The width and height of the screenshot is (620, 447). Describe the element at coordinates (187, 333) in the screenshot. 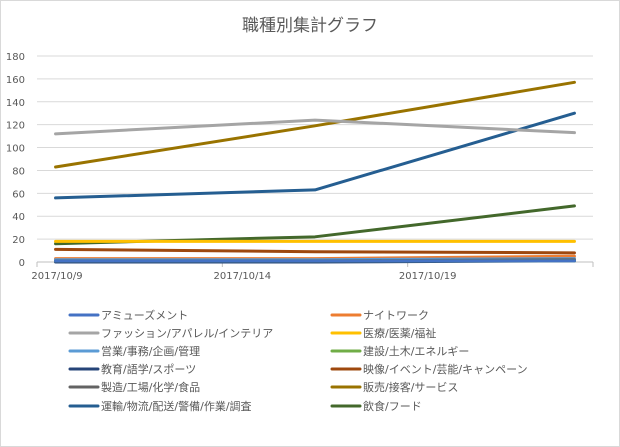

I see `legend-label: ファッション/アパレル/インテリア` at that location.